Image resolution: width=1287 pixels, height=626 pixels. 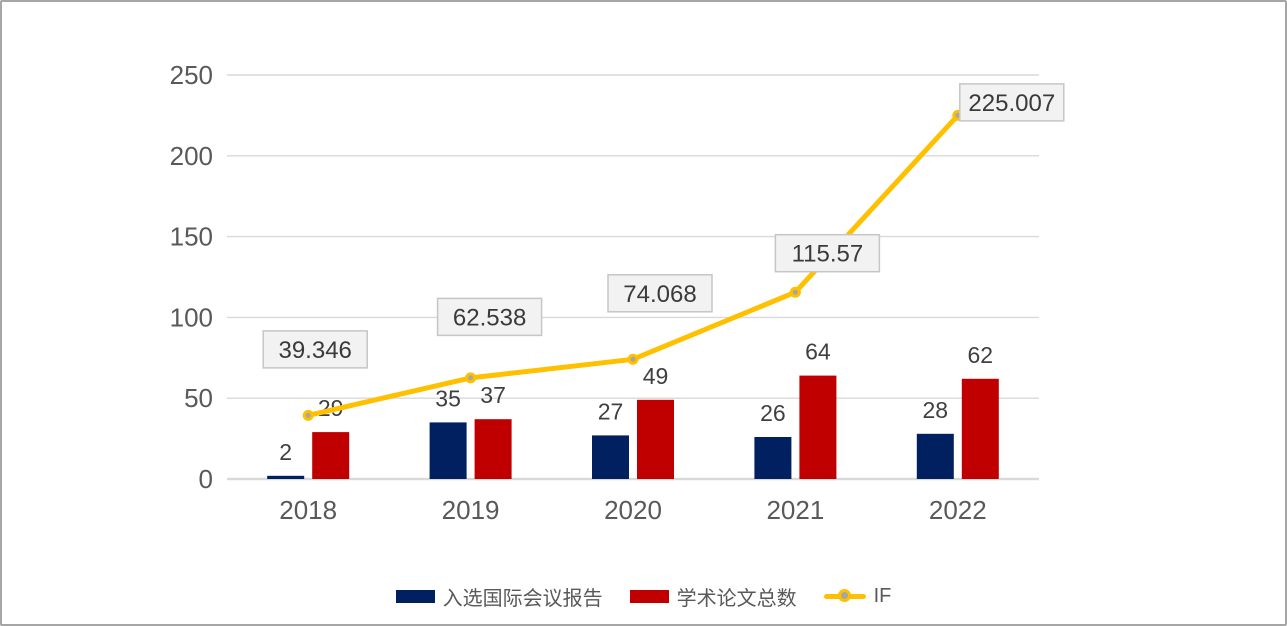 I want to click on bar-value-label: 27, so click(x=611, y=411).